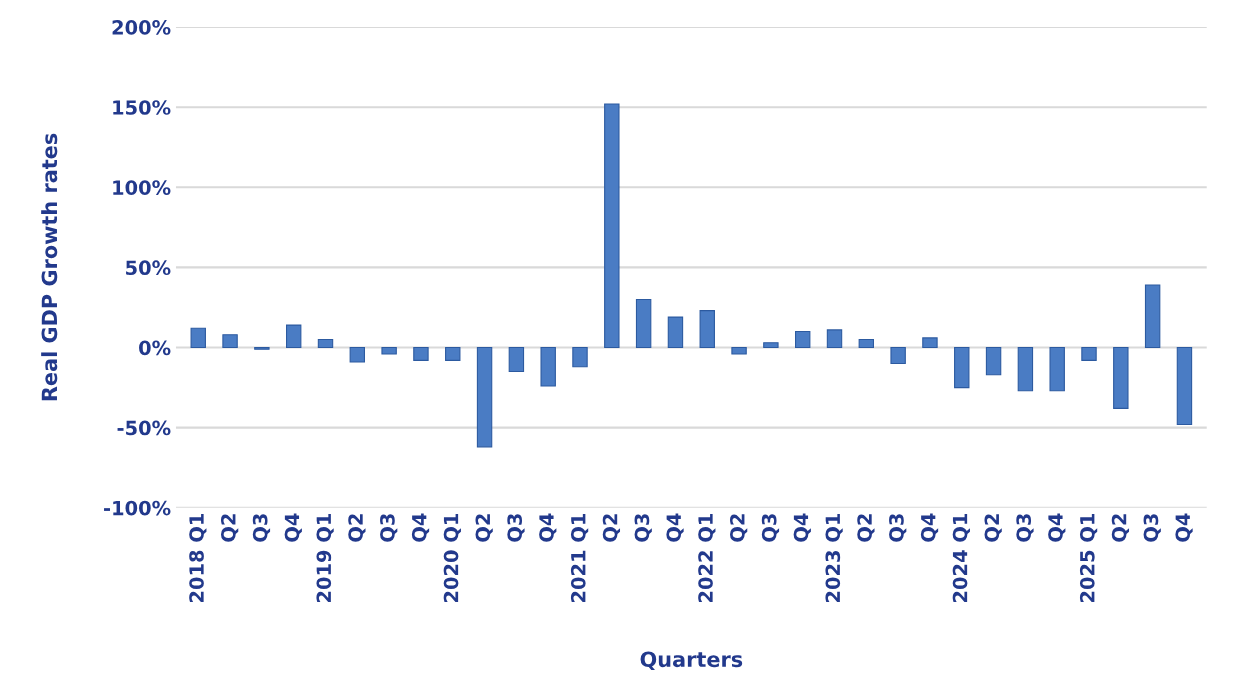 The image size is (1257, 677). Describe the element at coordinates (452, 558) in the screenshot. I see `x-tick-label: 2020 Q1` at that location.